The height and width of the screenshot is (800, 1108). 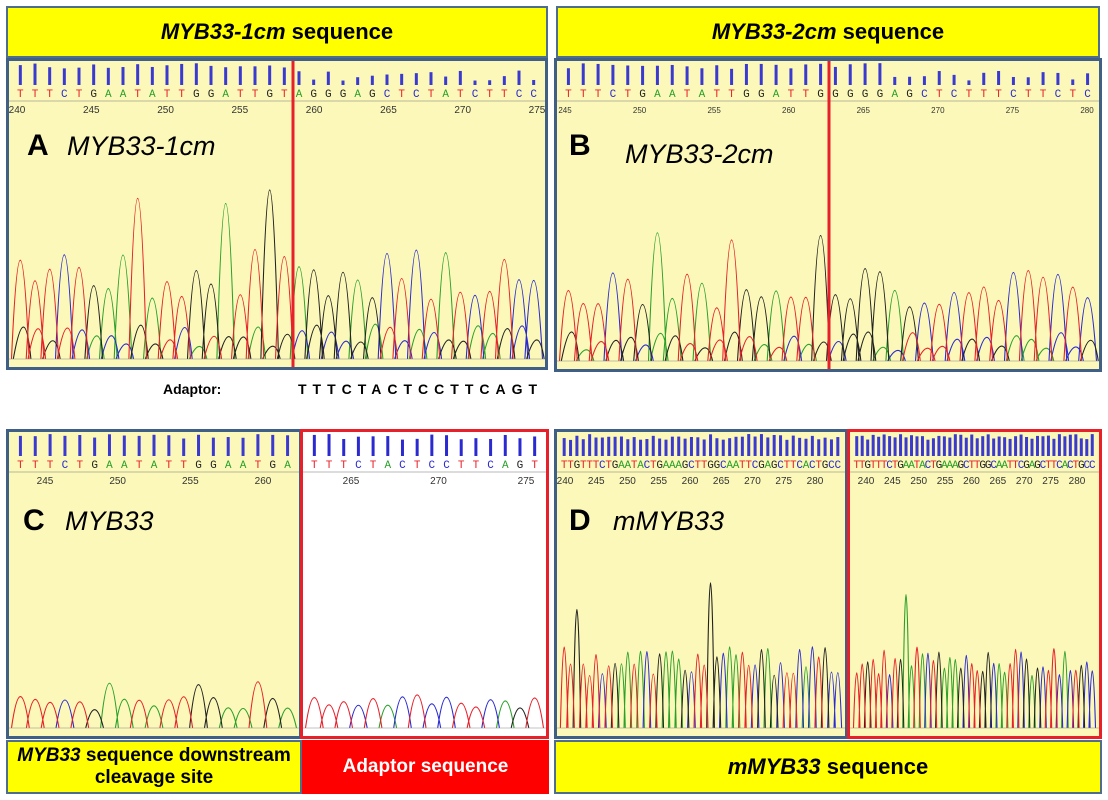 I want to click on position-tick: 265, so click(x=351, y=481).